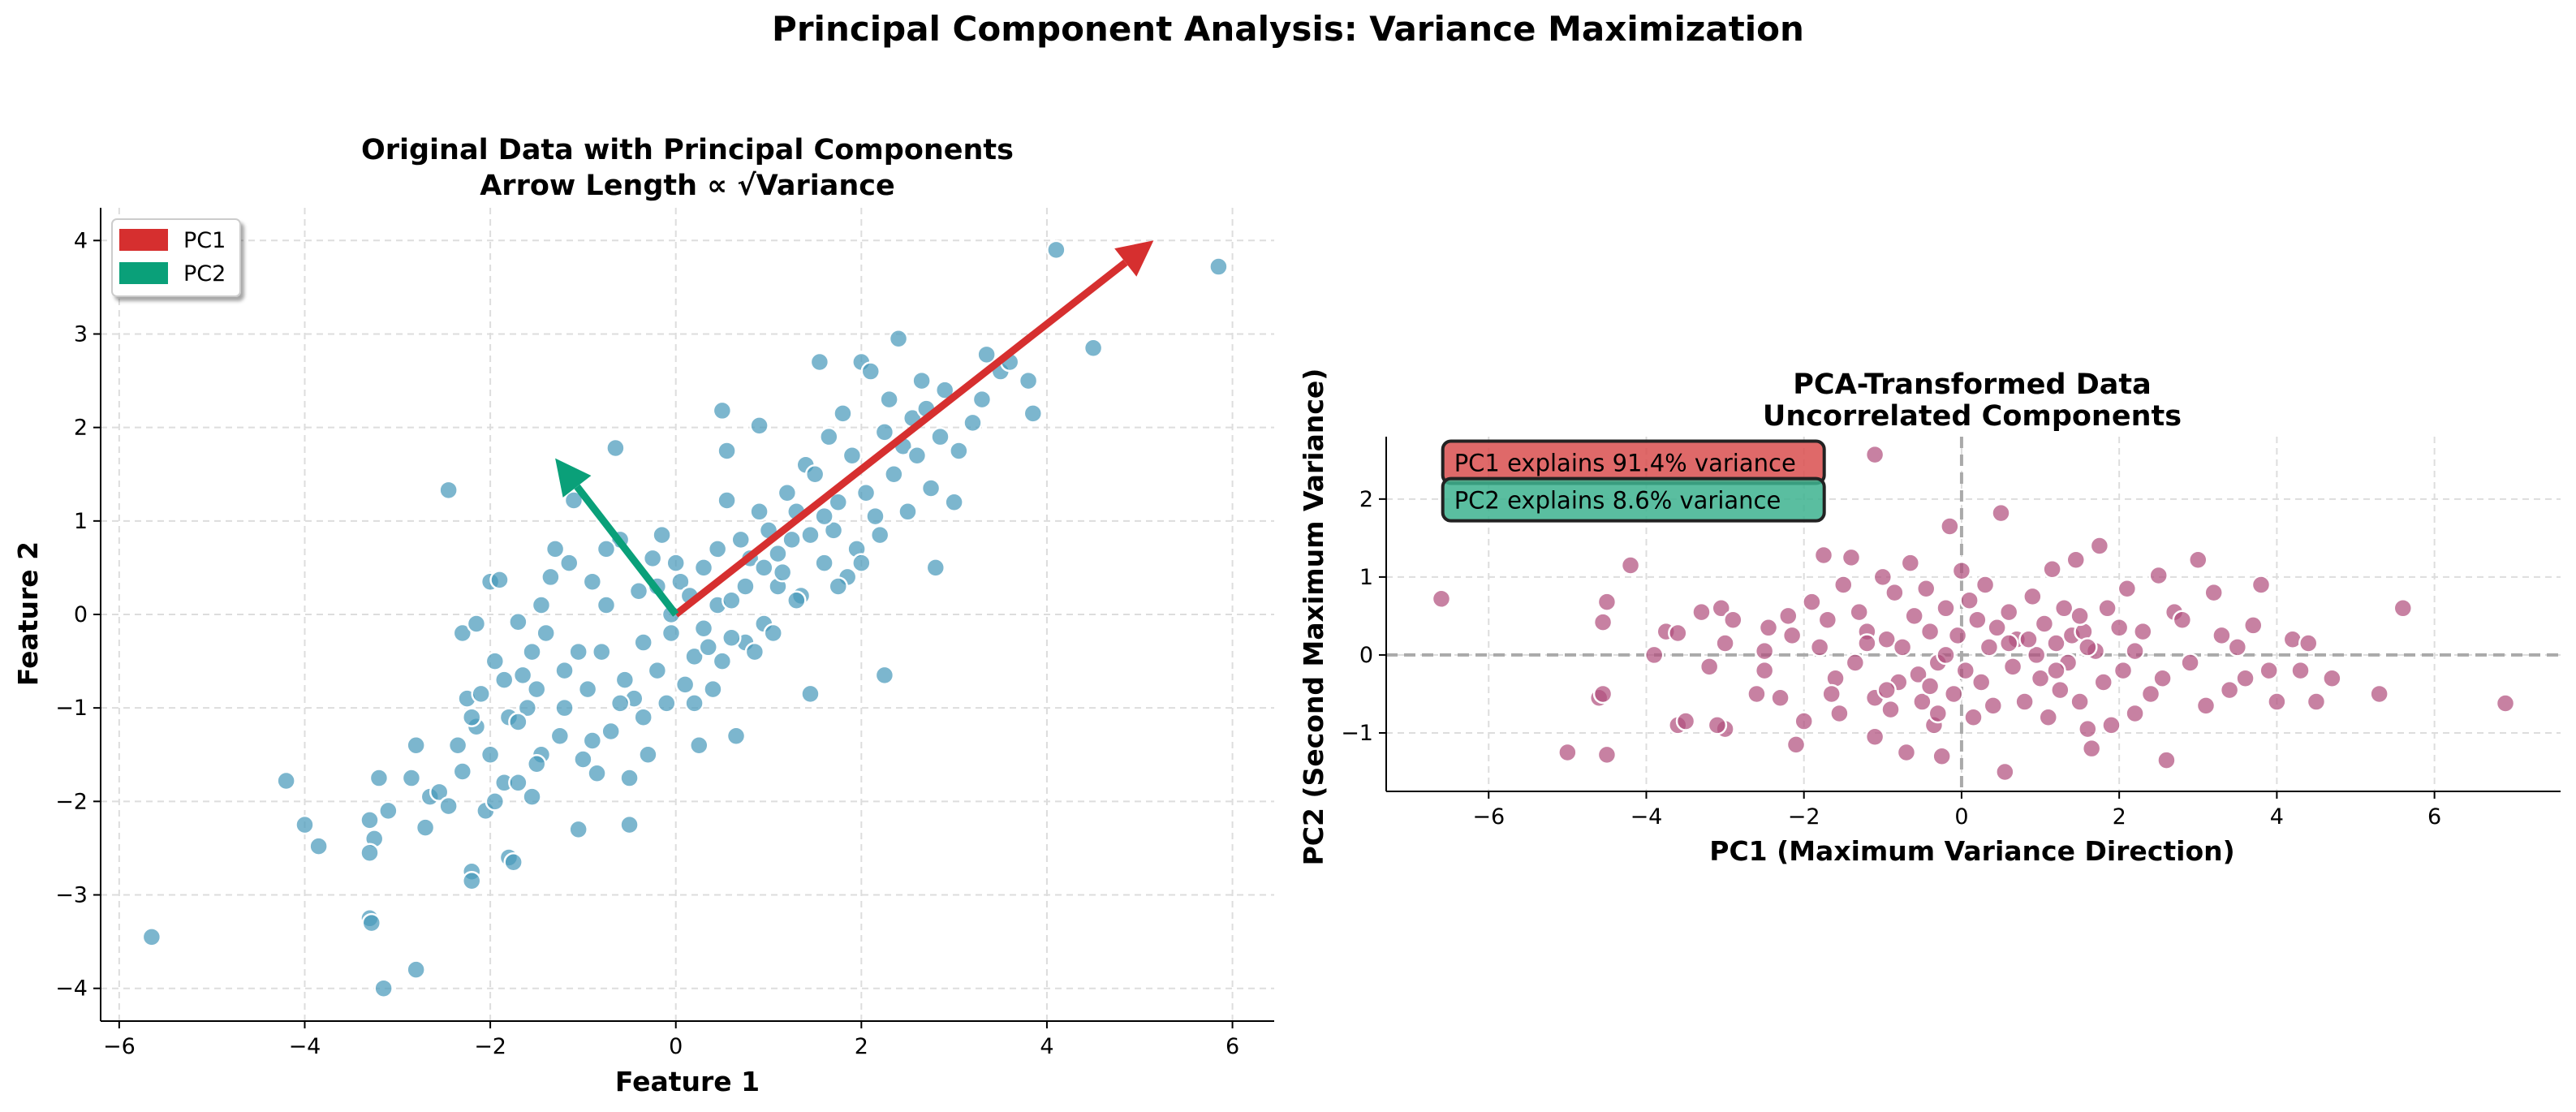 The image size is (2576, 1112). I want to click on y-tick-label: −1, so click(72, 708).